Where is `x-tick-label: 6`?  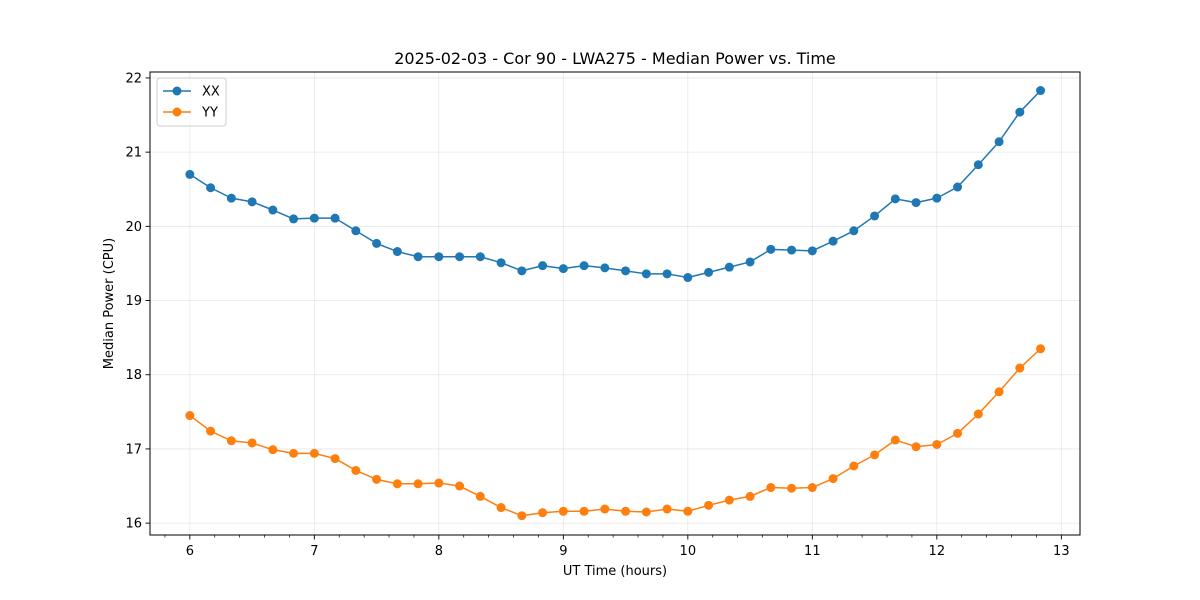 x-tick-label: 6 is located at coordinates (190, 551).